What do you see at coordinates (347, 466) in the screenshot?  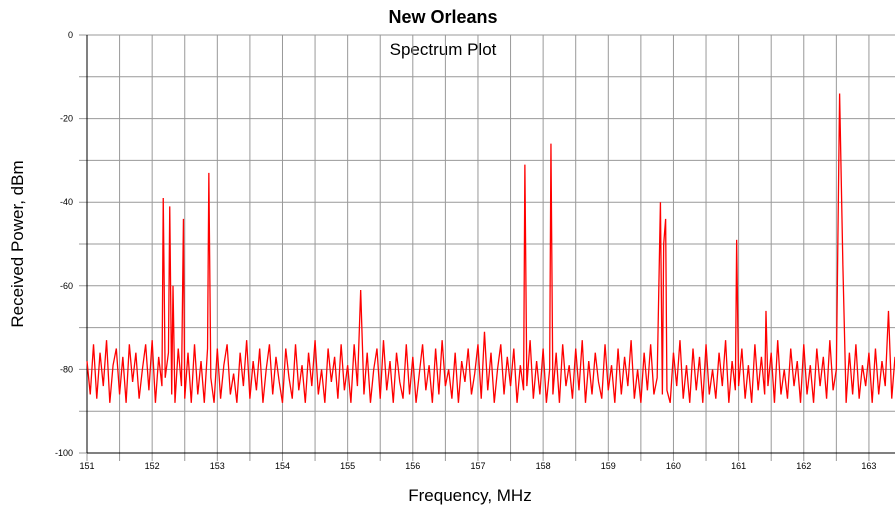 I see `x-tick-label: 155` at bounding box center [347, 466].